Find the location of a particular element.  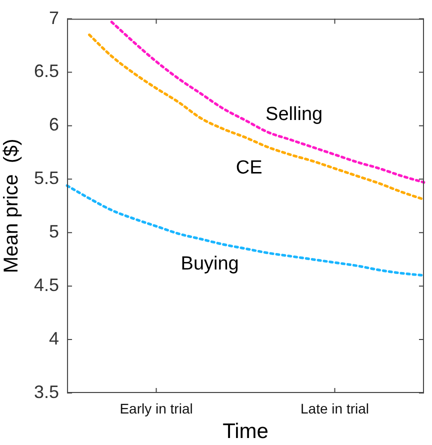

y-tick-label: 4 is located at coordinates (54, 338).